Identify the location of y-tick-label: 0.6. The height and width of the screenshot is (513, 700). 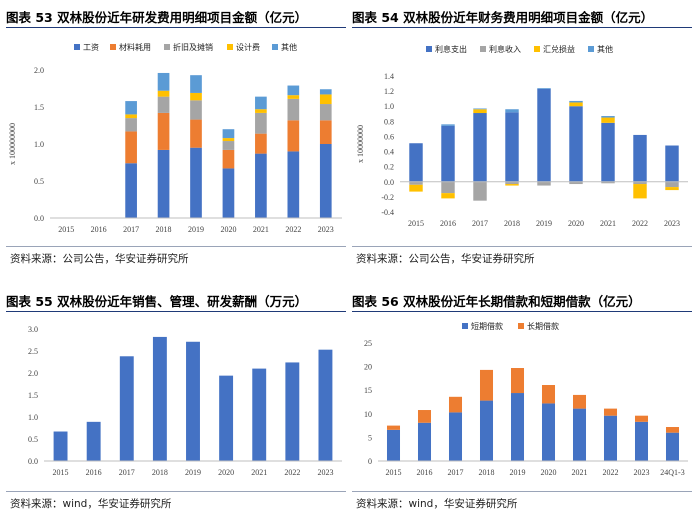
(389, 136).